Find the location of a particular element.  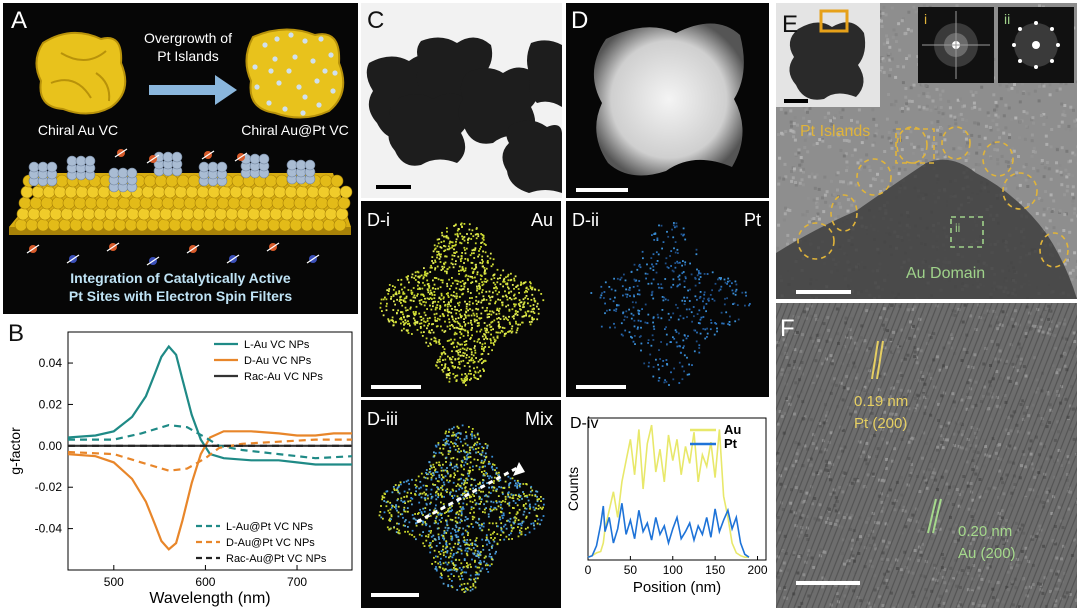

profile-frame is located at coordinates (677, 489).